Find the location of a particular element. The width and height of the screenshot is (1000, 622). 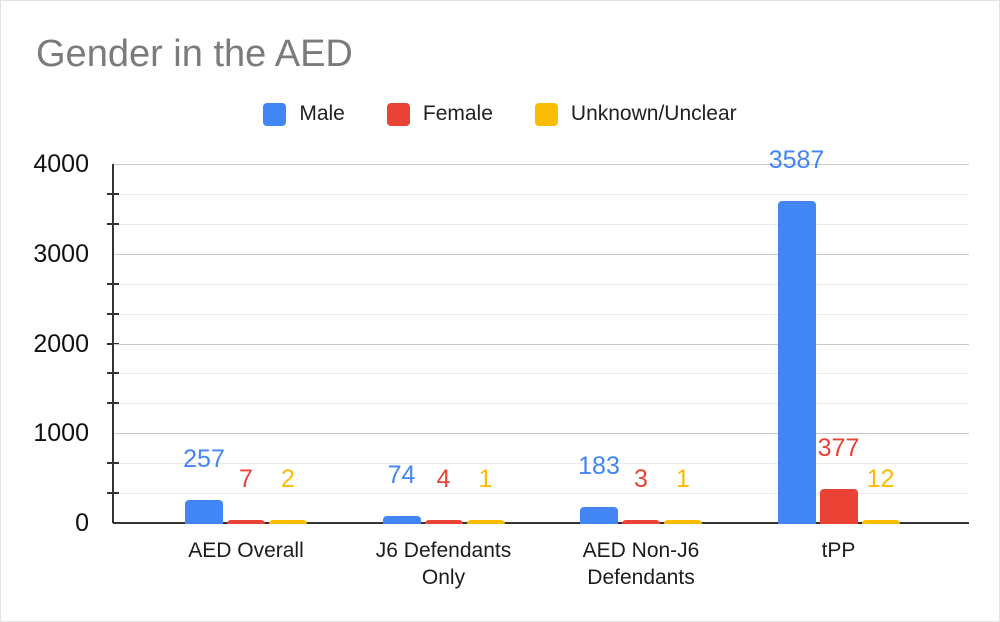

legend-item-unknown-unclear: Unknown/Unclear is located at coordinates (635, 114).